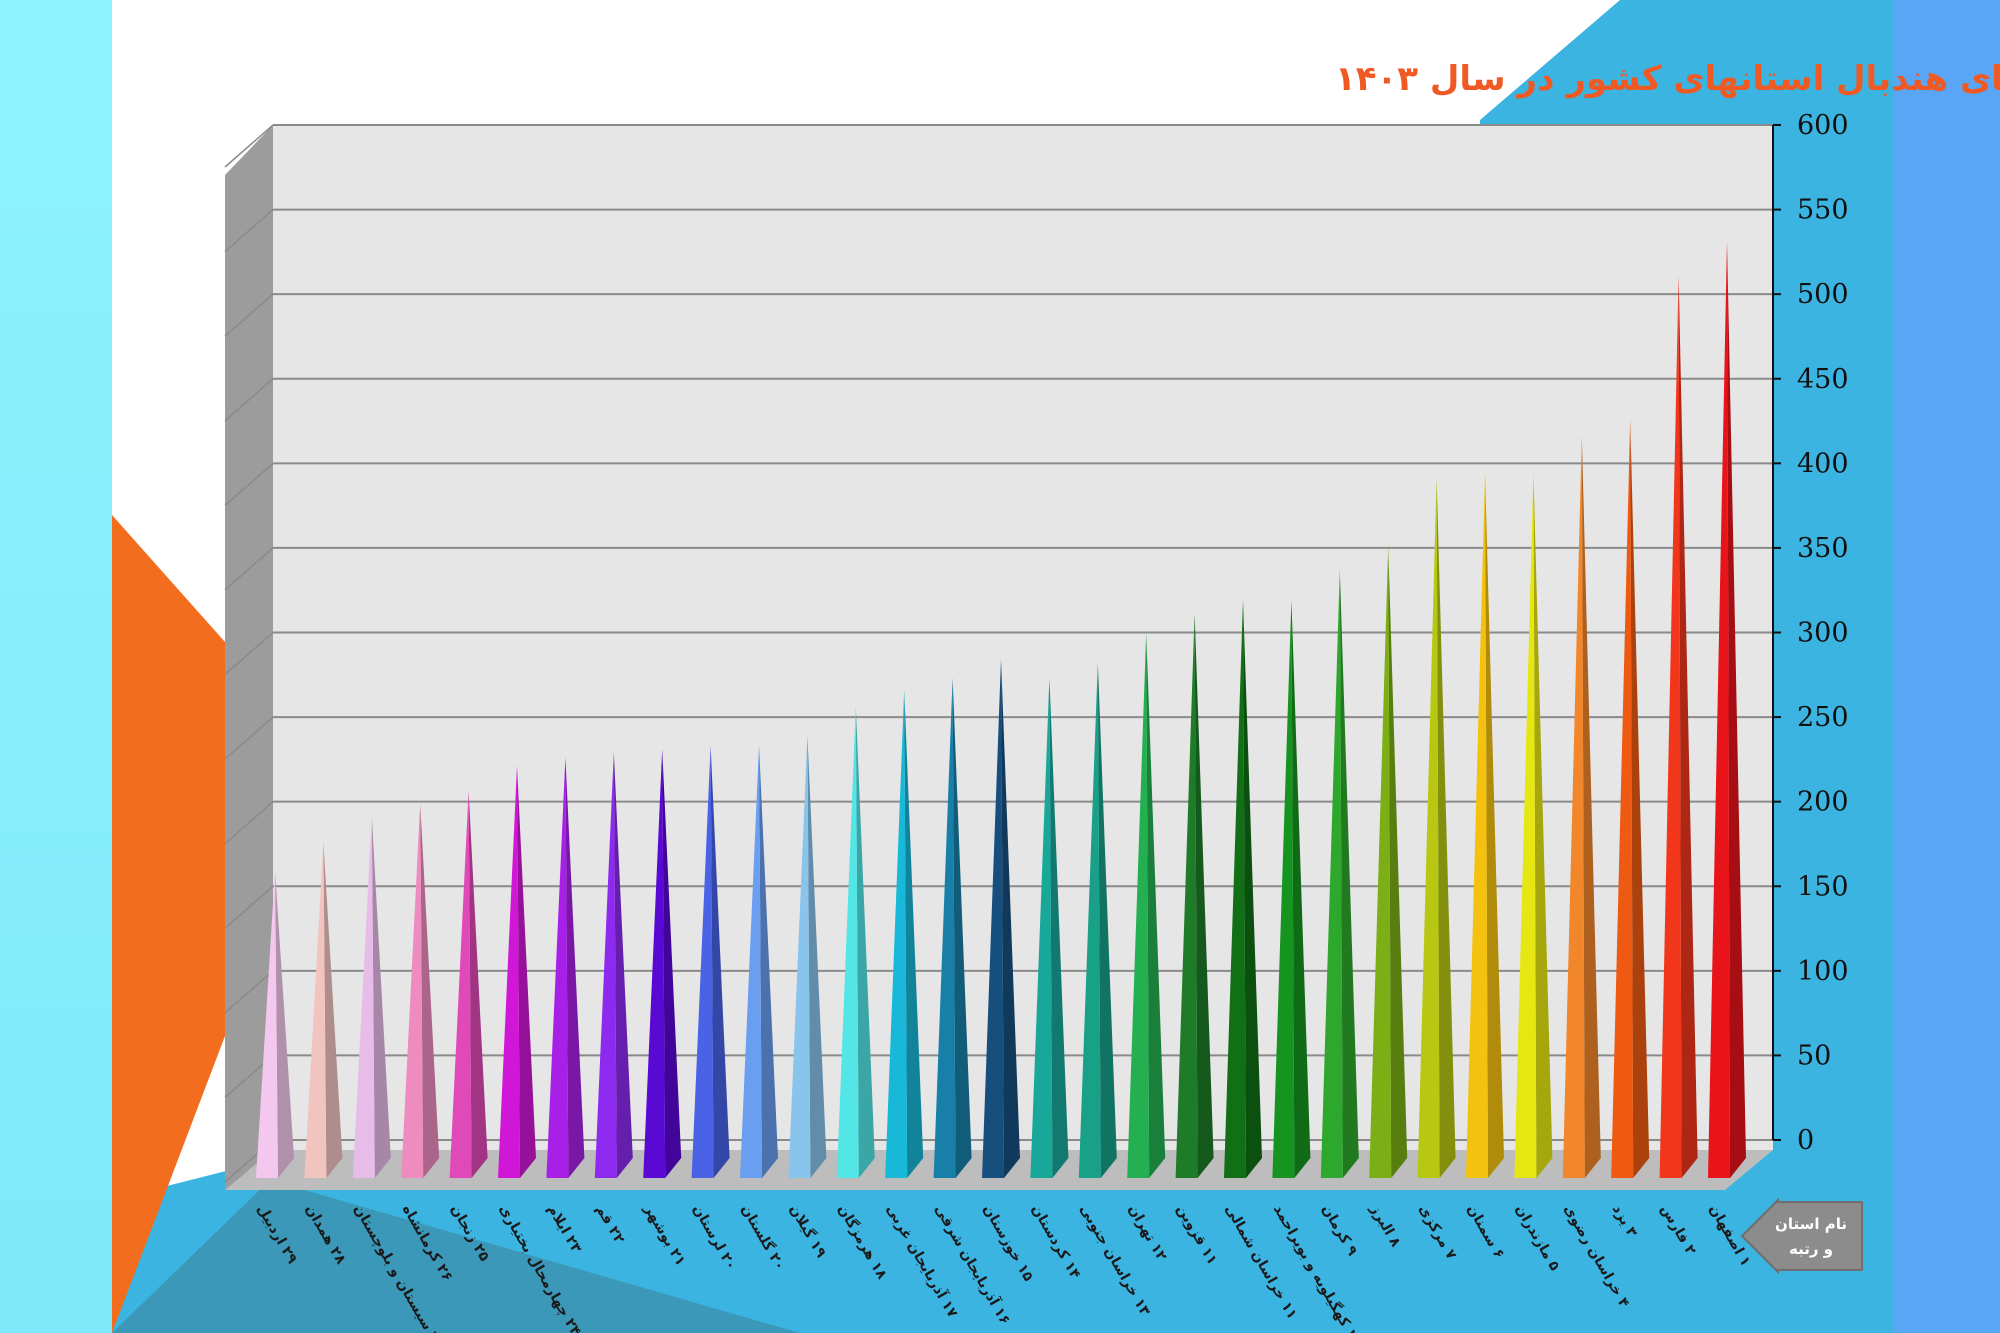 The width and height of the screenshot is (2000, 1333). I want to click on y-tick-label: 250, so click(1823, 717).